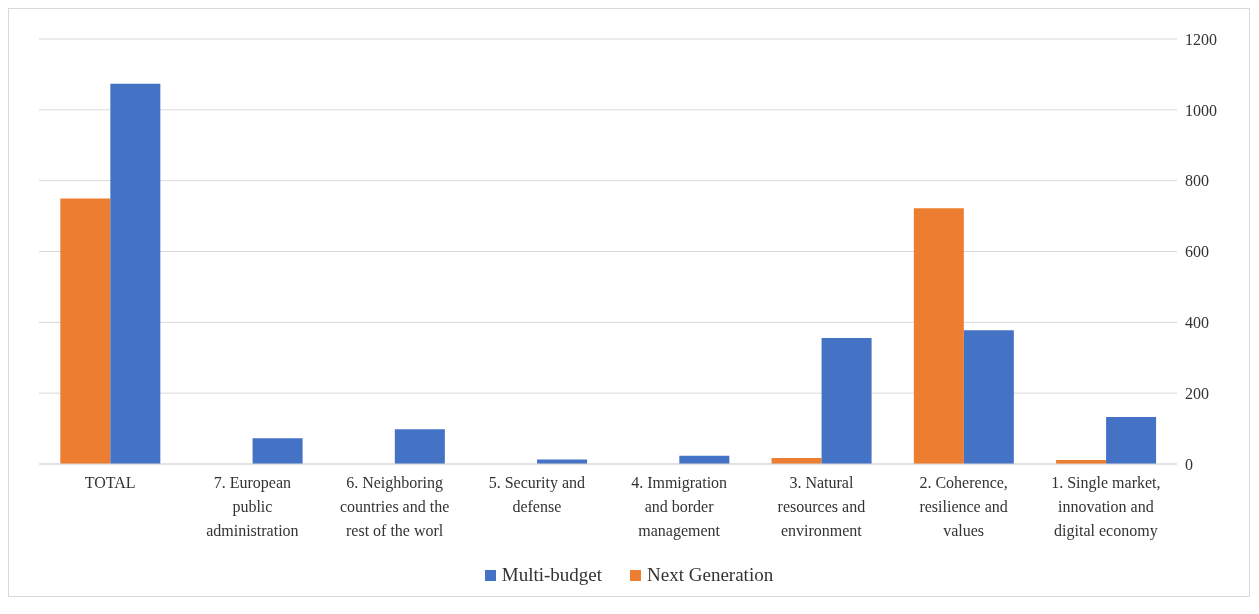  Describe the element at coordinates (252, 506) in the screenshot. I see `x-tick-label: 7. European public administration` at that location.